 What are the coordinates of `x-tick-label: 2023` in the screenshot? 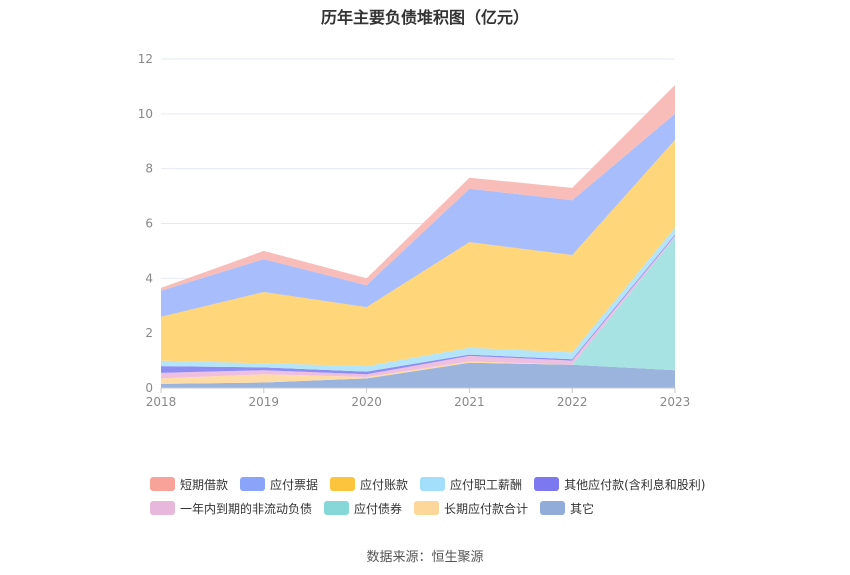 It's located at (675, 402).